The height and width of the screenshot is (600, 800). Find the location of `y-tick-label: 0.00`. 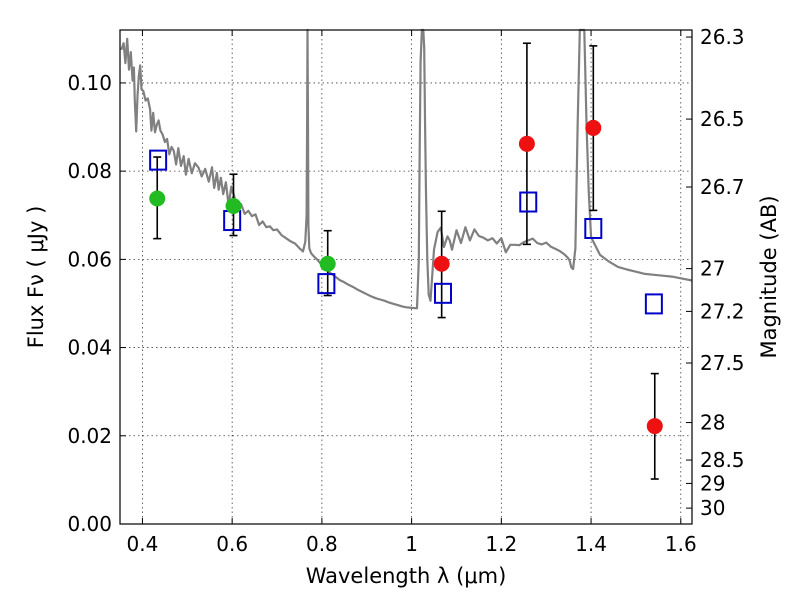

y-tick-label: 0.00 is located at coordinates (89, 524).